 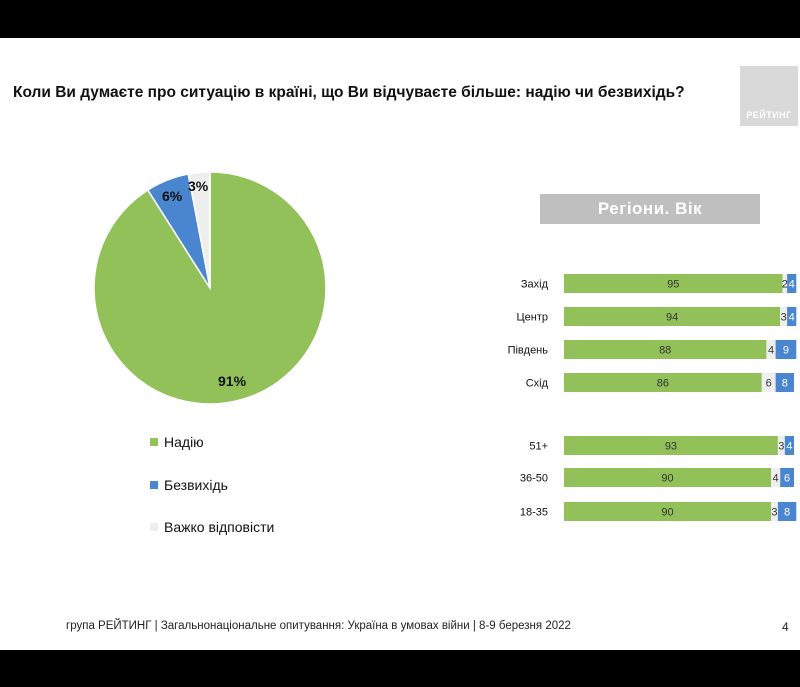 I want to click on legend-item-despair: Безвихідь, so click(x=189, y=485).